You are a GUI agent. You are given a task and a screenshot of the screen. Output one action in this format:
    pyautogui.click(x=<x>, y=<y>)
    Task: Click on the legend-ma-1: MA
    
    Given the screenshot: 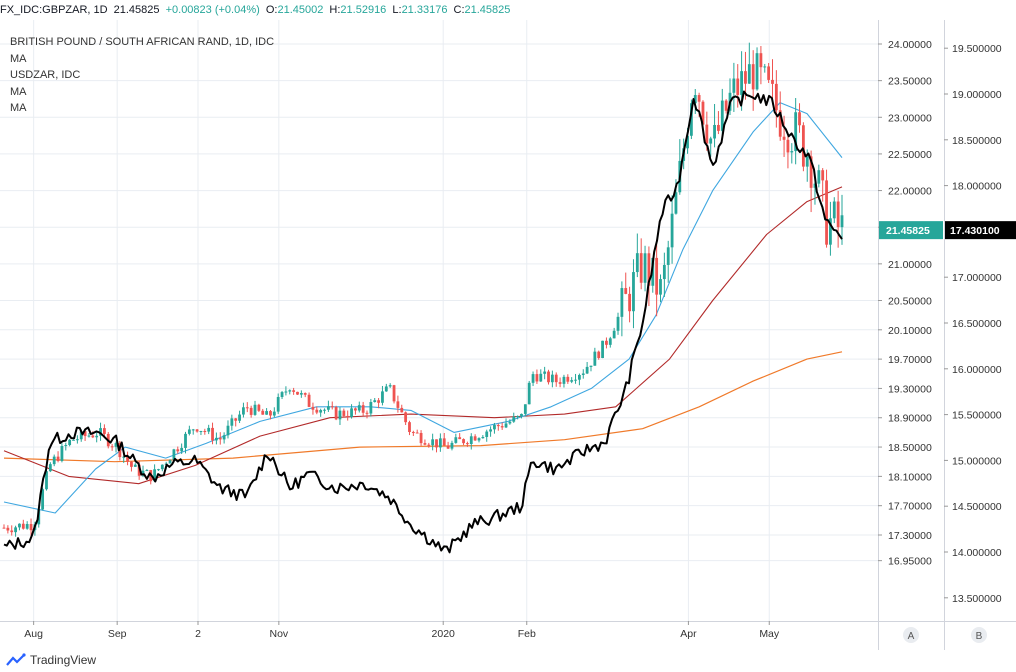 What is the action you would take?
    pyautogui.click(x=18, y=58)
    